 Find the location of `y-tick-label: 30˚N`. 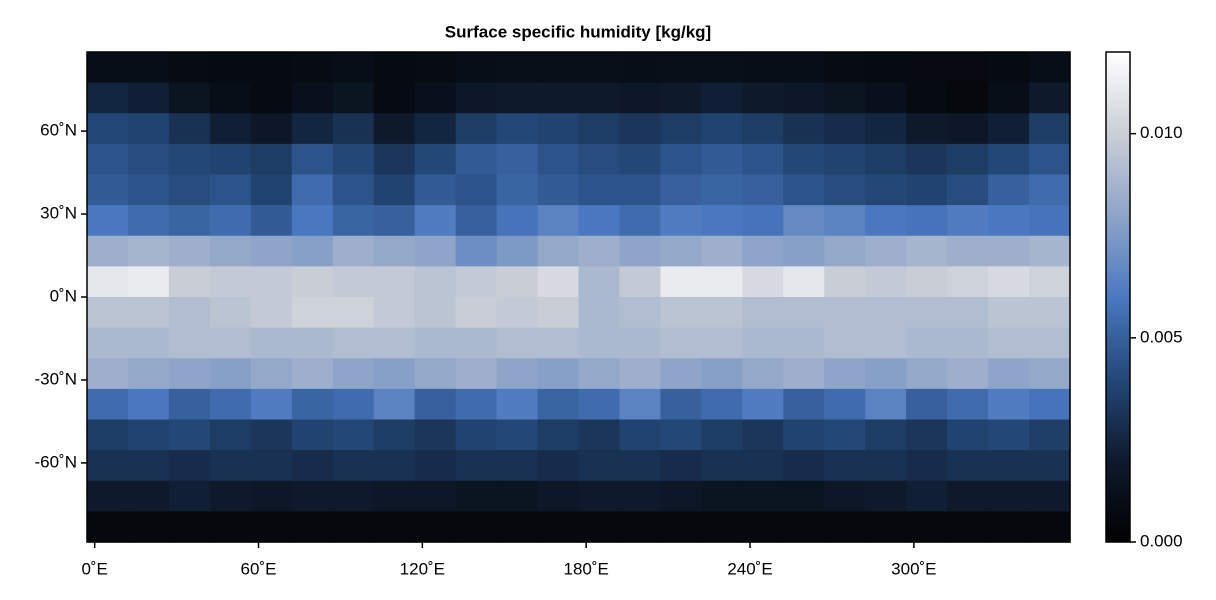

y-tick-label: 30˚N is located at coordinates (58, 213).